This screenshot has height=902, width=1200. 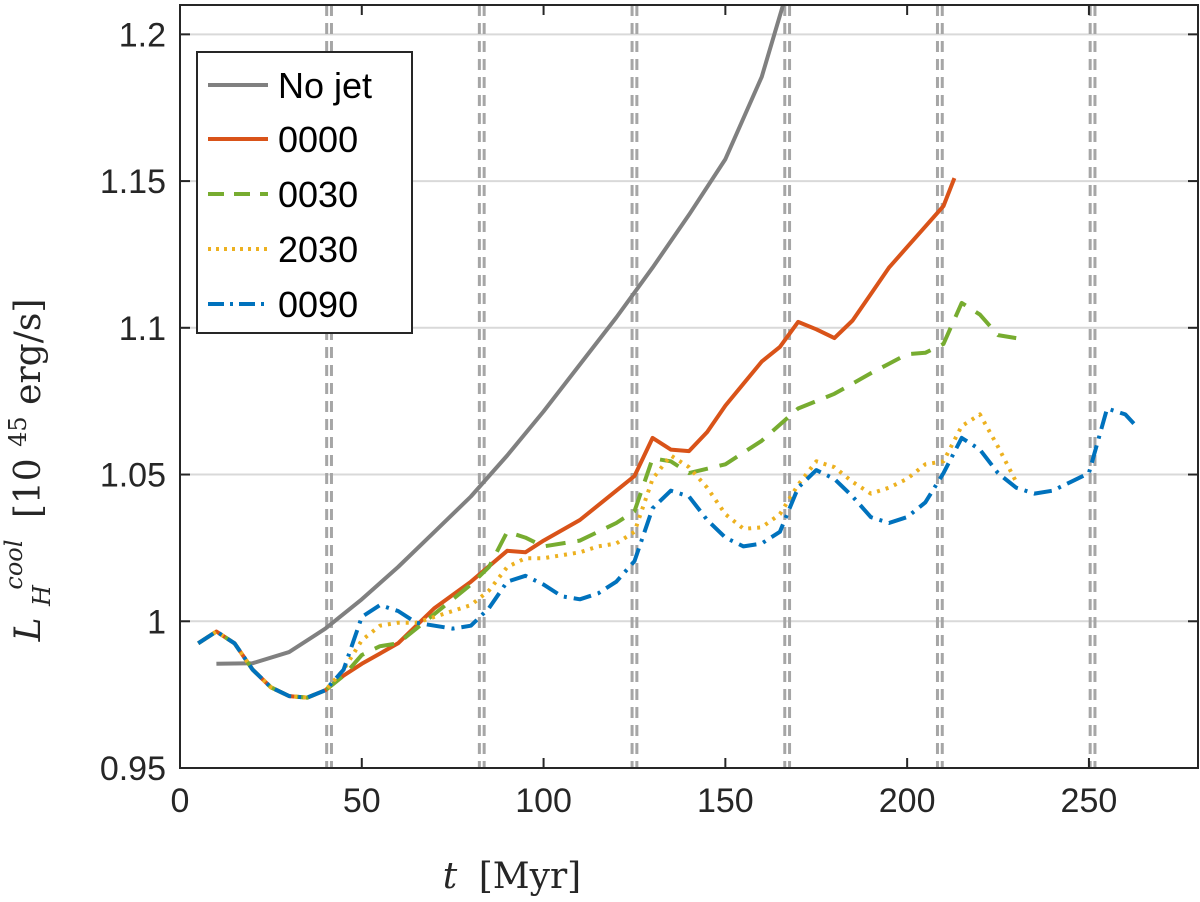 I want to click on y-tick-label: 1.2, so click(x=142, y=35).